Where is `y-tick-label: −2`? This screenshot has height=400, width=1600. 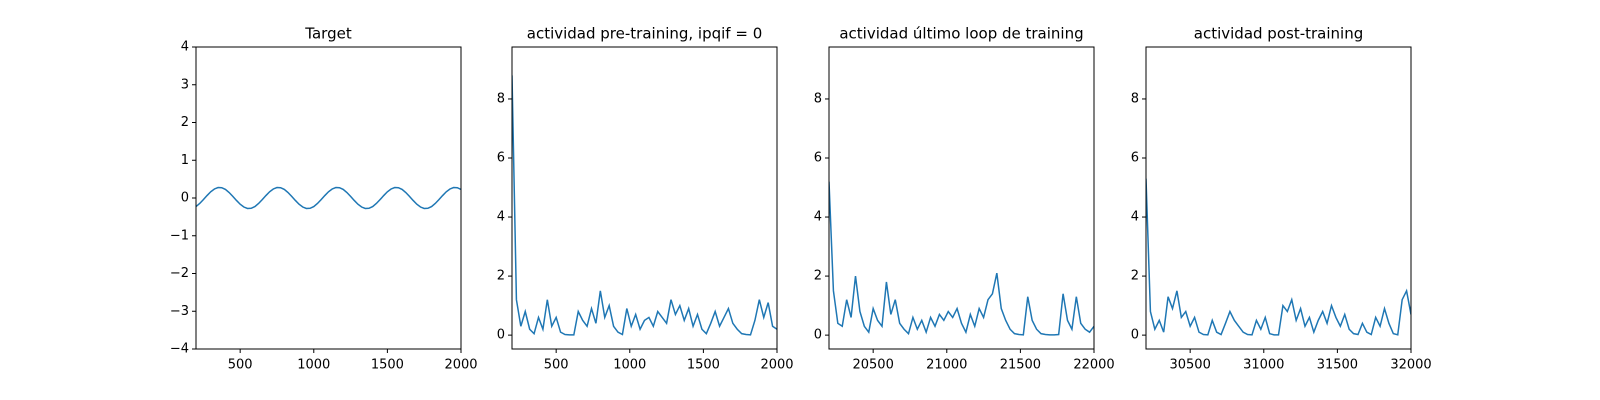
y-tick-label: −2 is located at coordinates (179, 273).